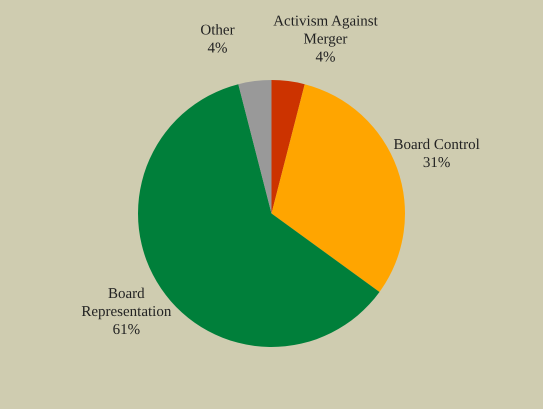 This screenshot has width=543, height=409. What do you see at coordinates (437, 144) in the screenshot?
I see `slice-label: Board Control` at bounding box center [437, 144].